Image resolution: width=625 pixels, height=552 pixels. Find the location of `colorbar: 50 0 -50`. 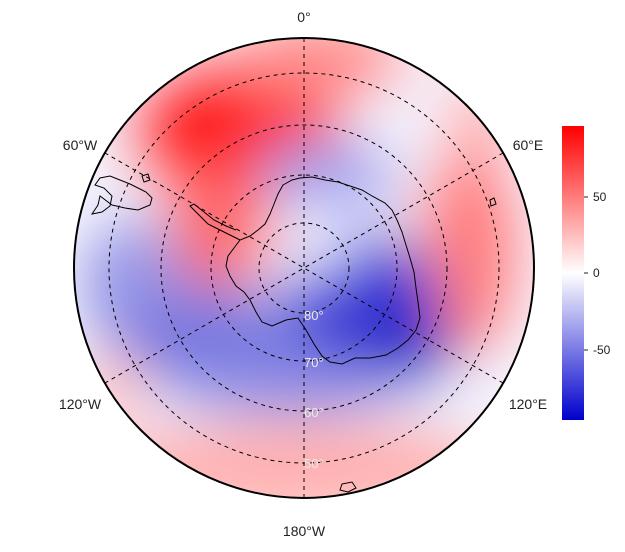

colorbar: 50 0 -50 is located at coordinates (586, 273).